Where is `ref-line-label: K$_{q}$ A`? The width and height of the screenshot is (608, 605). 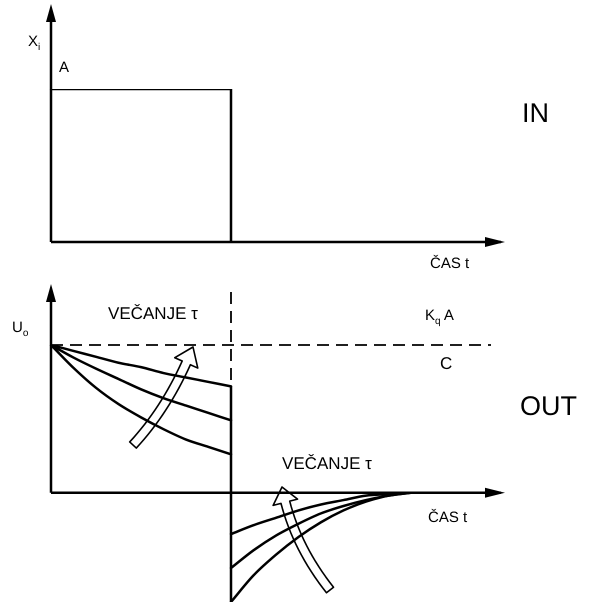
ref-line-label: K$_{q}$ A is located at coordinates (439, 317).